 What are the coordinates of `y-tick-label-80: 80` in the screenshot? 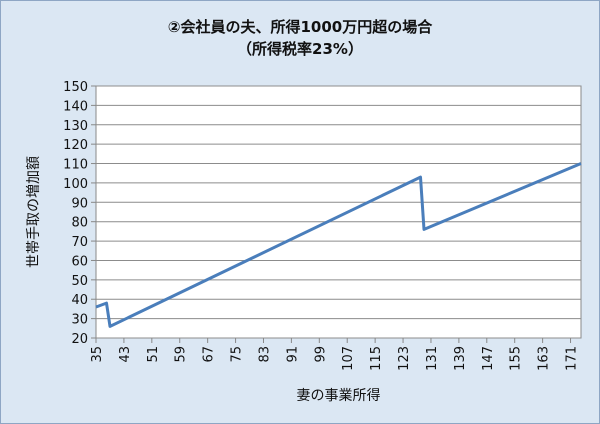 It's located at (79, 223).